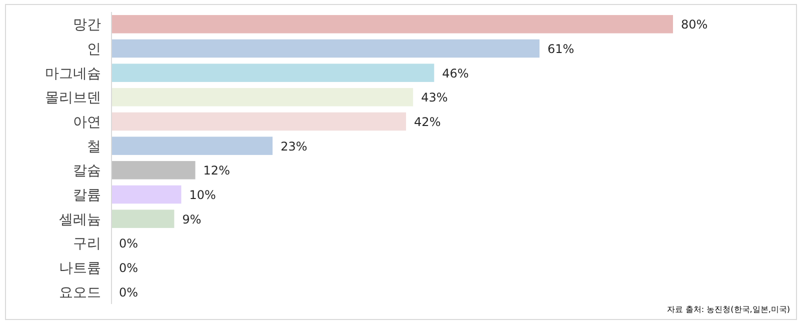 The image size is (802, 324). I want to click on y-tick-label: 아연, so click(87, 122).